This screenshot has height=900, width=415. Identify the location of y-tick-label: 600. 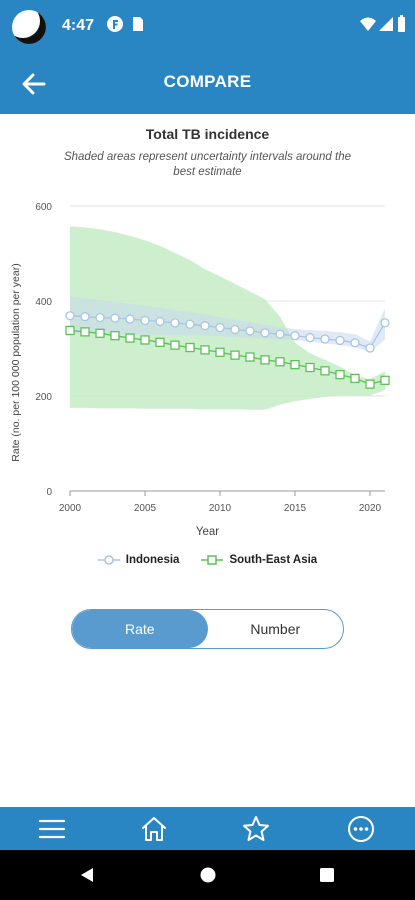
(43, 207).